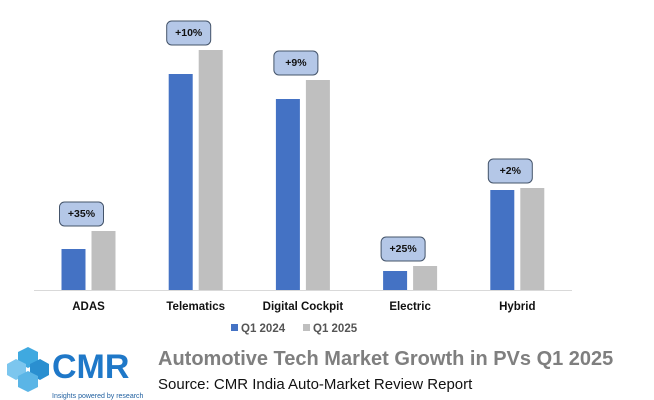 The image size is (654, 400). What do you see at coordinates (195, 307) in the screenshot?
I see `x-tick-label: Telematics` at bounding box center [195, 307].